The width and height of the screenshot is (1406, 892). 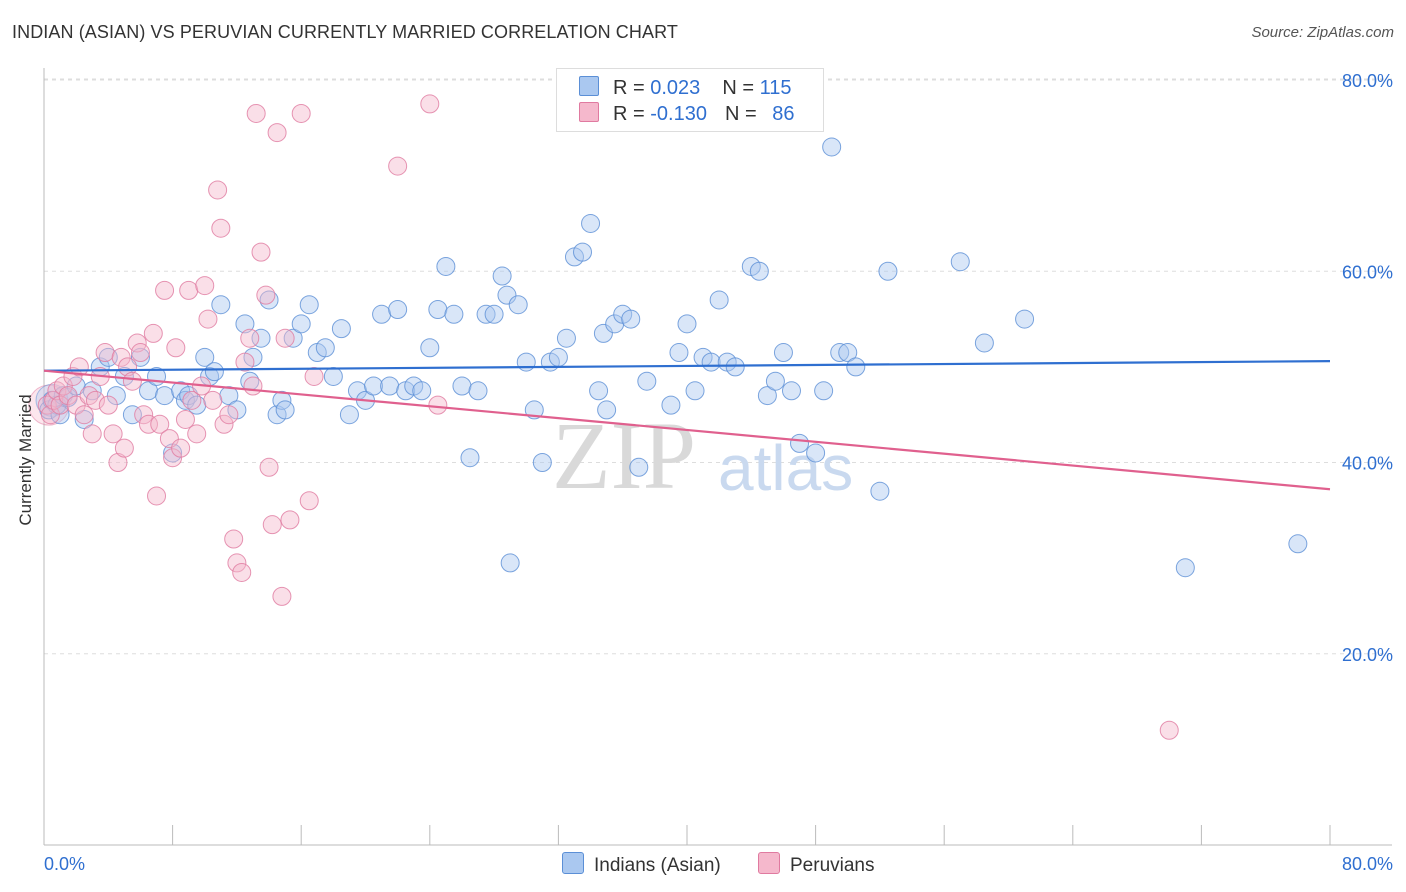 I want to click on correlation-legend: R = 0.023 N = 115 R = -0.130 N = 86, so click(x=690, y=100).